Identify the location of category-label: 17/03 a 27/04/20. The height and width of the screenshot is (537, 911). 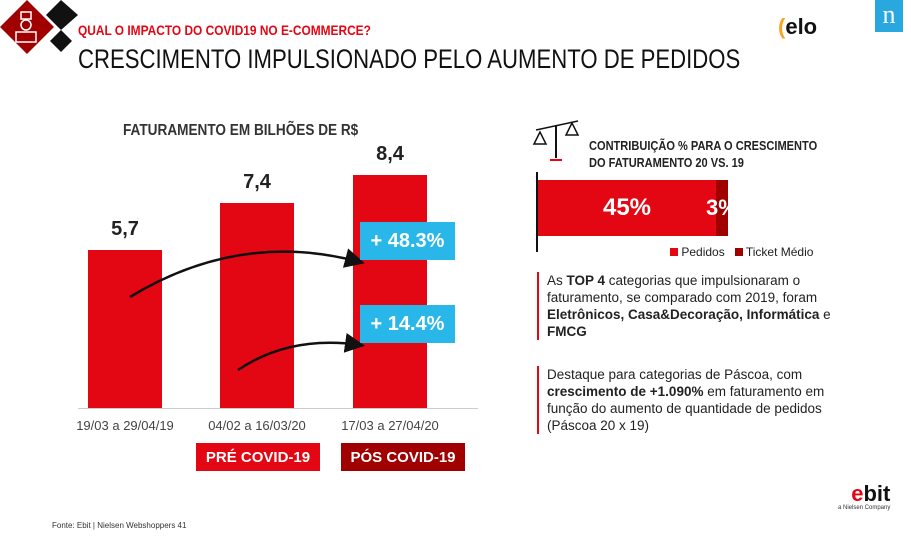
(390, 425).